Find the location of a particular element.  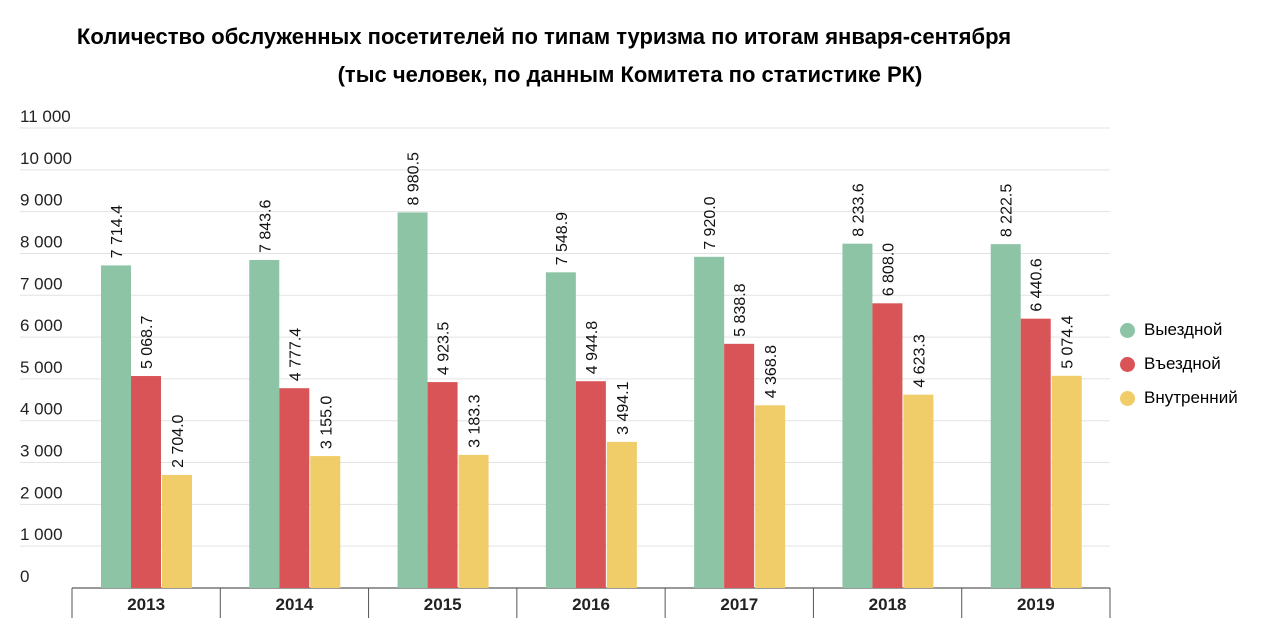

chart-legend: Выездной Въездной Внутренний is located at coordinates (1179, 364).